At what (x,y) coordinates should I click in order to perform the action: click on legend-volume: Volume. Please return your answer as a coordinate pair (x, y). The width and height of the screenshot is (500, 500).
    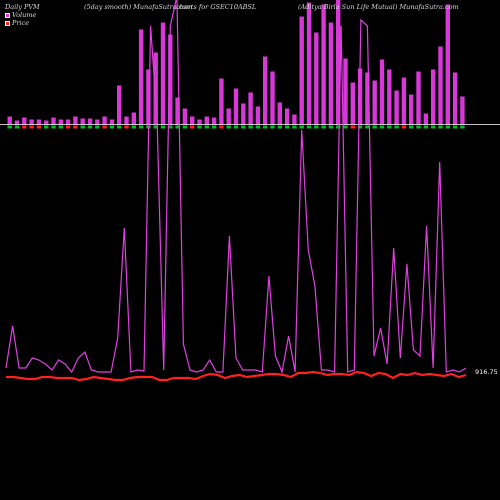
    Looking at the image, I should click on (20, 15).